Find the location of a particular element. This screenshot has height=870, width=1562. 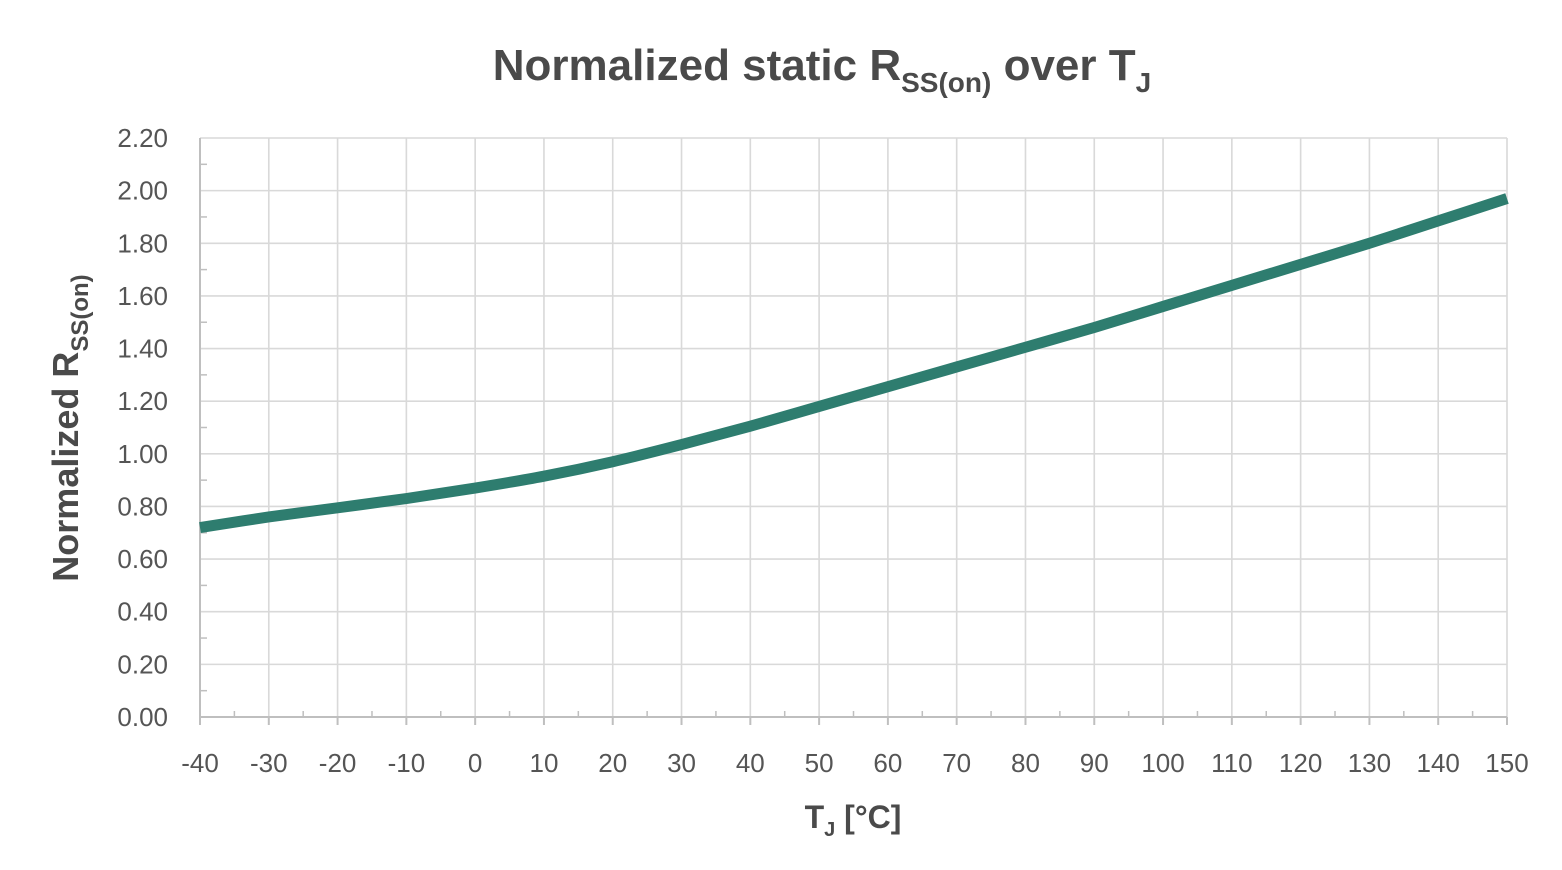

x-tick-label: 80 is located at coordinates (1025, 763).